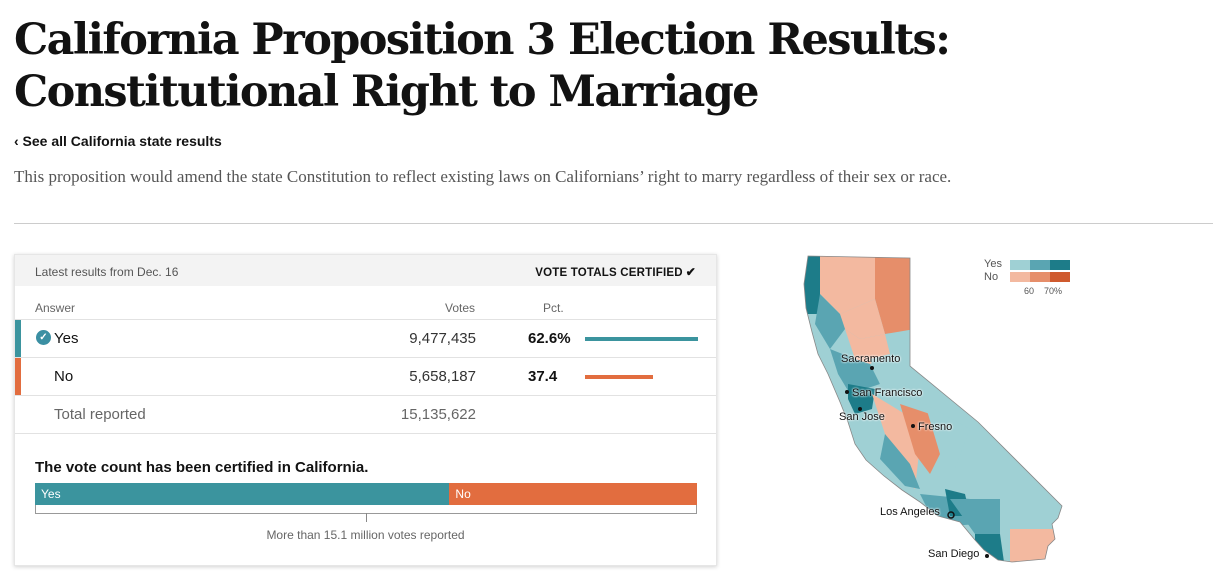 This screenshot has height=579, width=1223. What do you see at coordinates (66, 338) in the screenshot?
I see `answer-yes: Yes` at bounding box center [66, 338].